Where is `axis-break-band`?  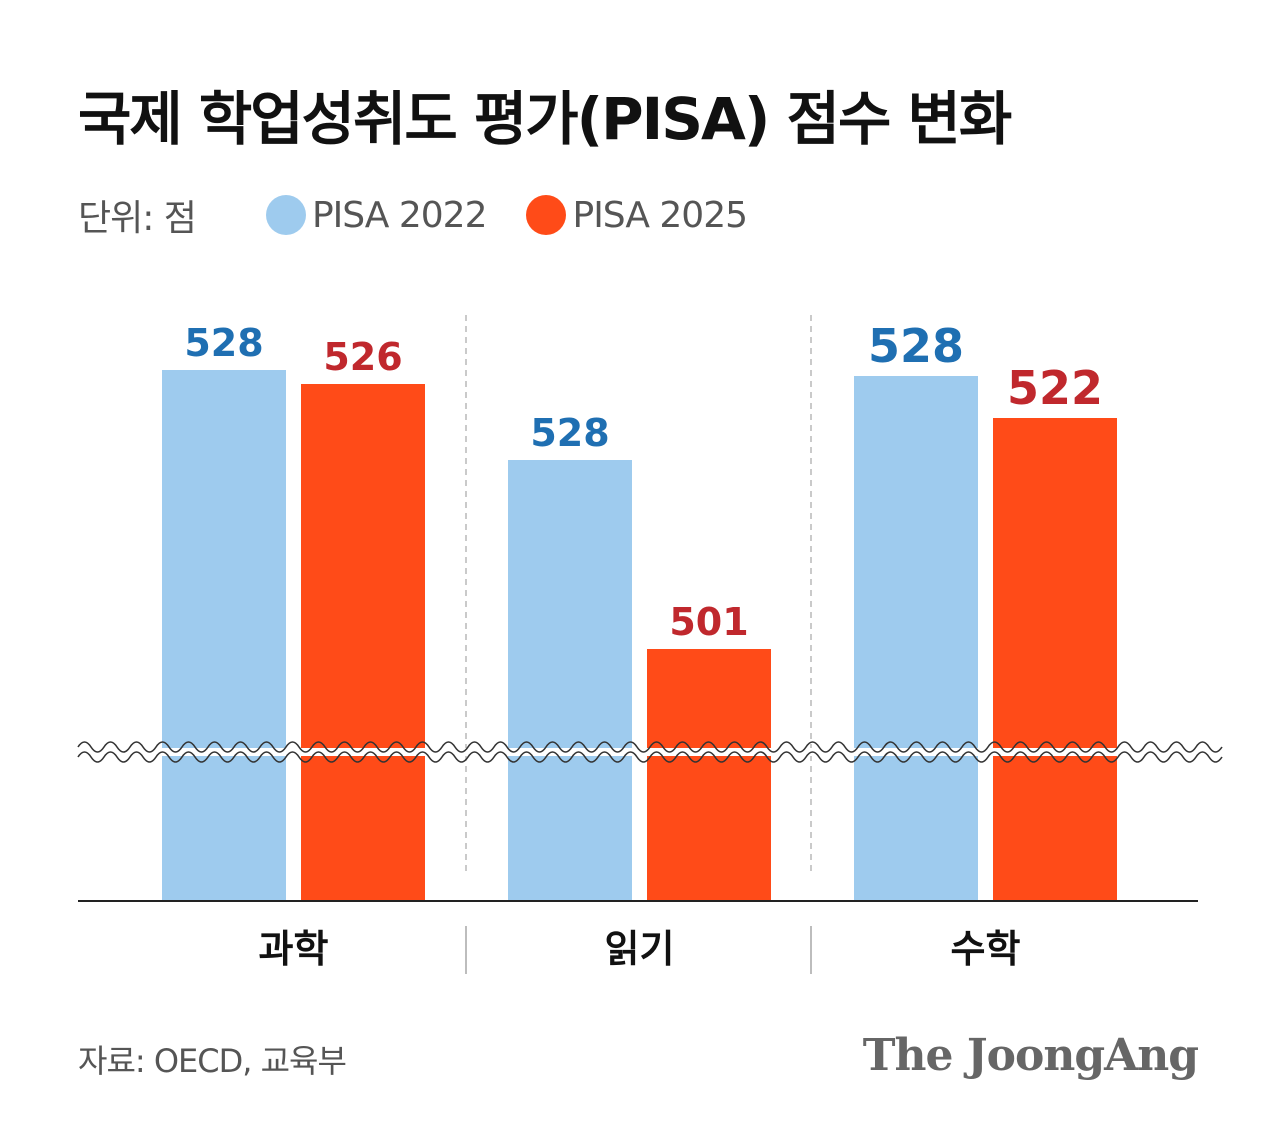 axis-break-band is located at coordinates (638, 752).